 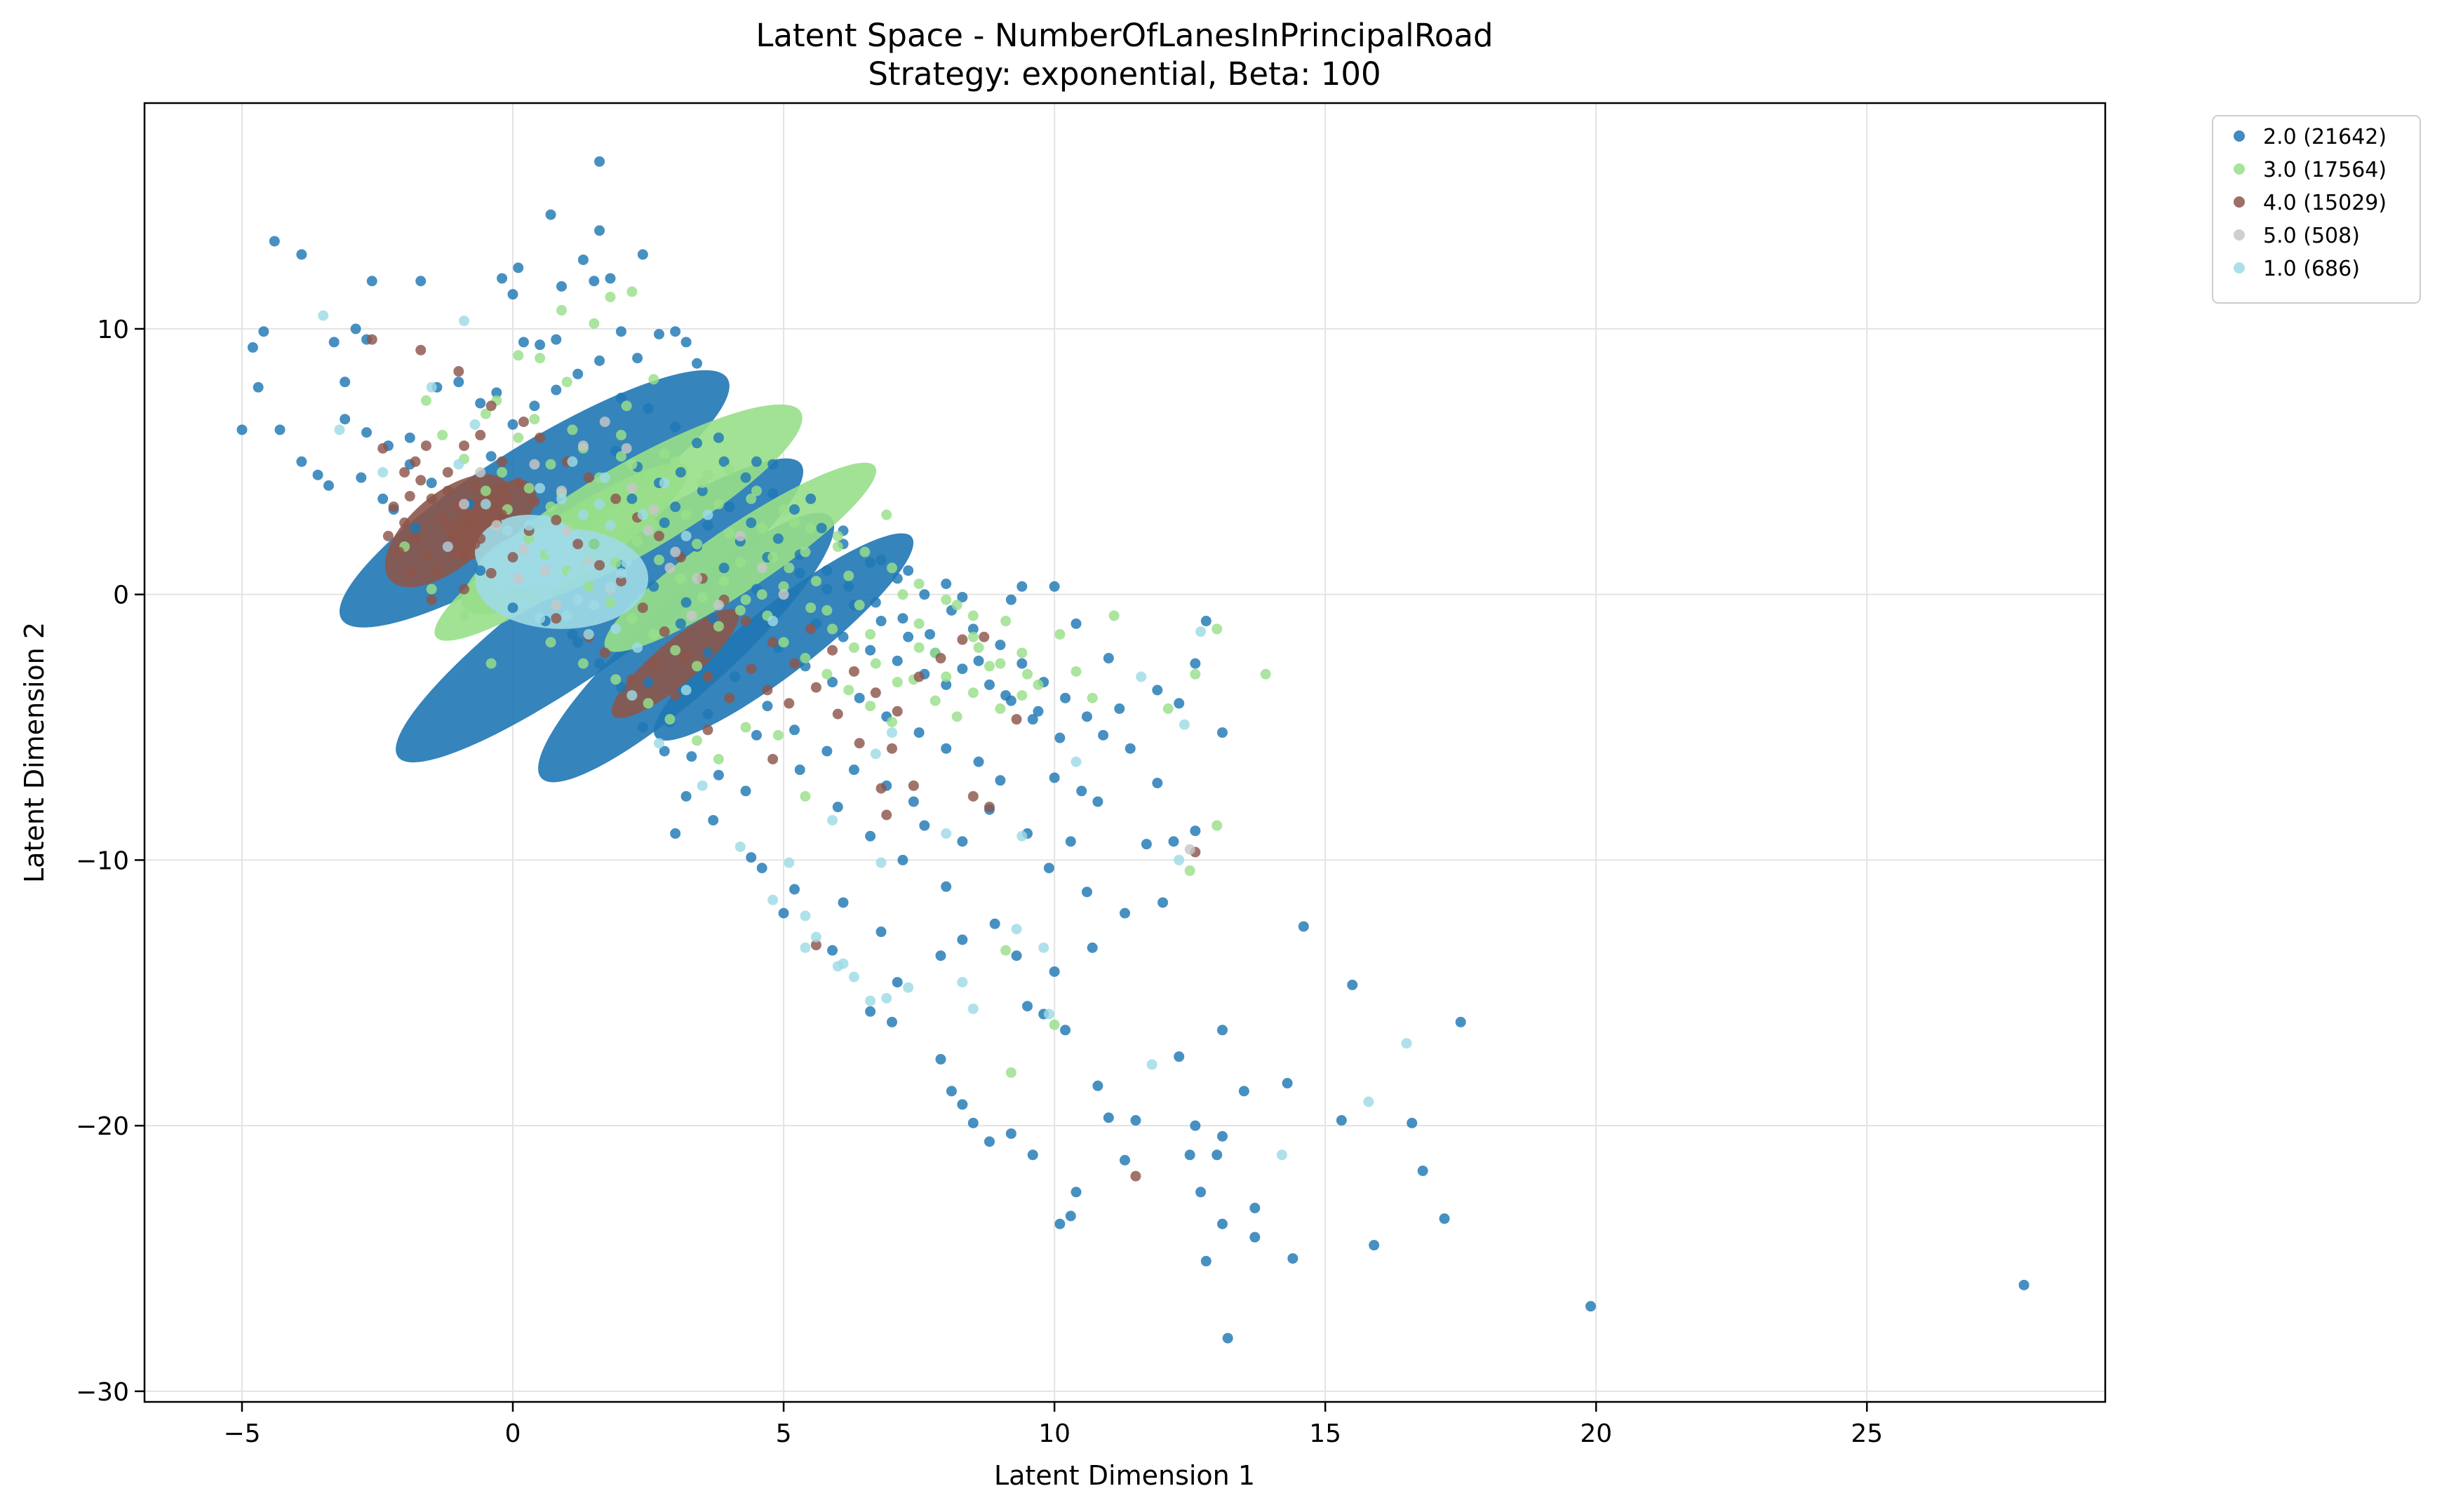 I want to click on dense-cluster, so click(x=491, y=520).